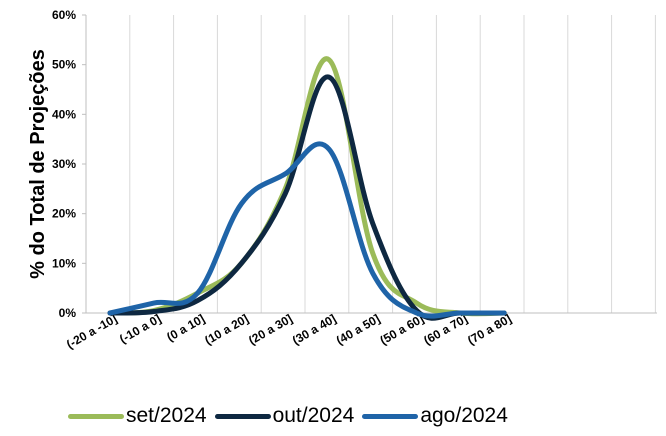  I want to click on x-tick-label: (20 a 30], so click(270, 329).